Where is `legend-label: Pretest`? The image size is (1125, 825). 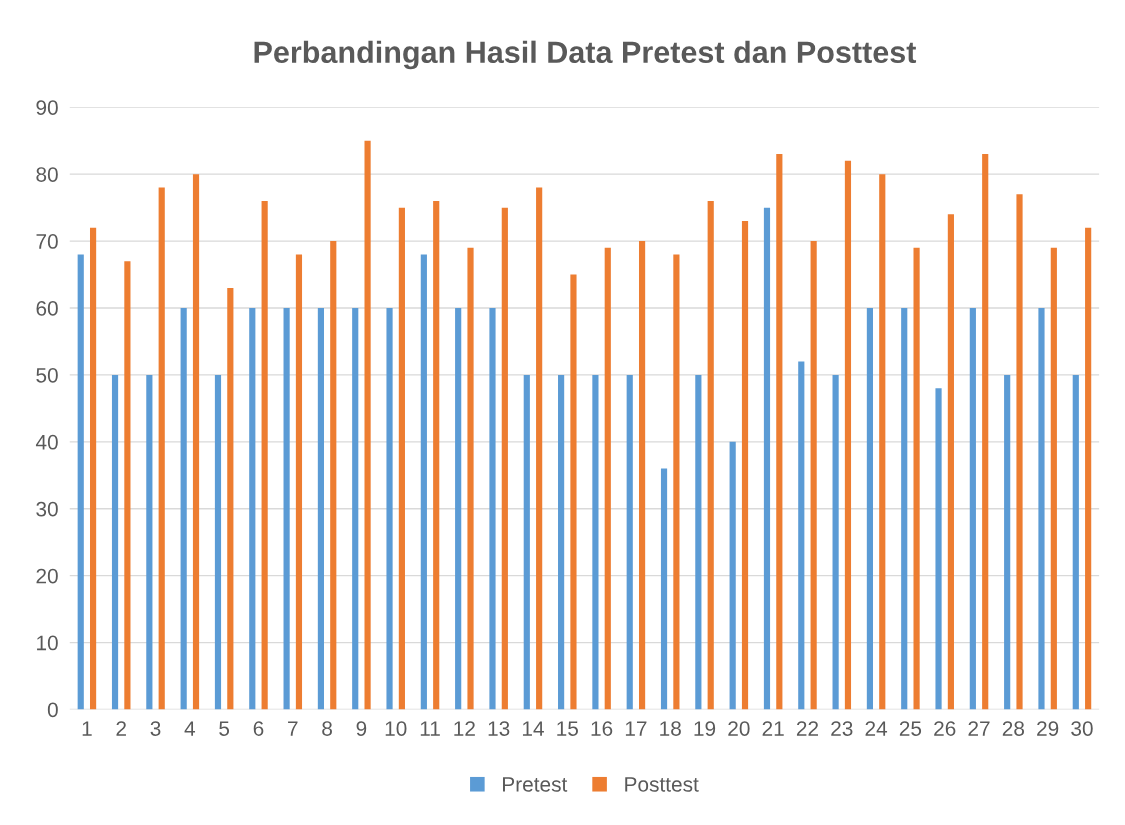
legend-label: Pretest is located at coordinates (535, 784).